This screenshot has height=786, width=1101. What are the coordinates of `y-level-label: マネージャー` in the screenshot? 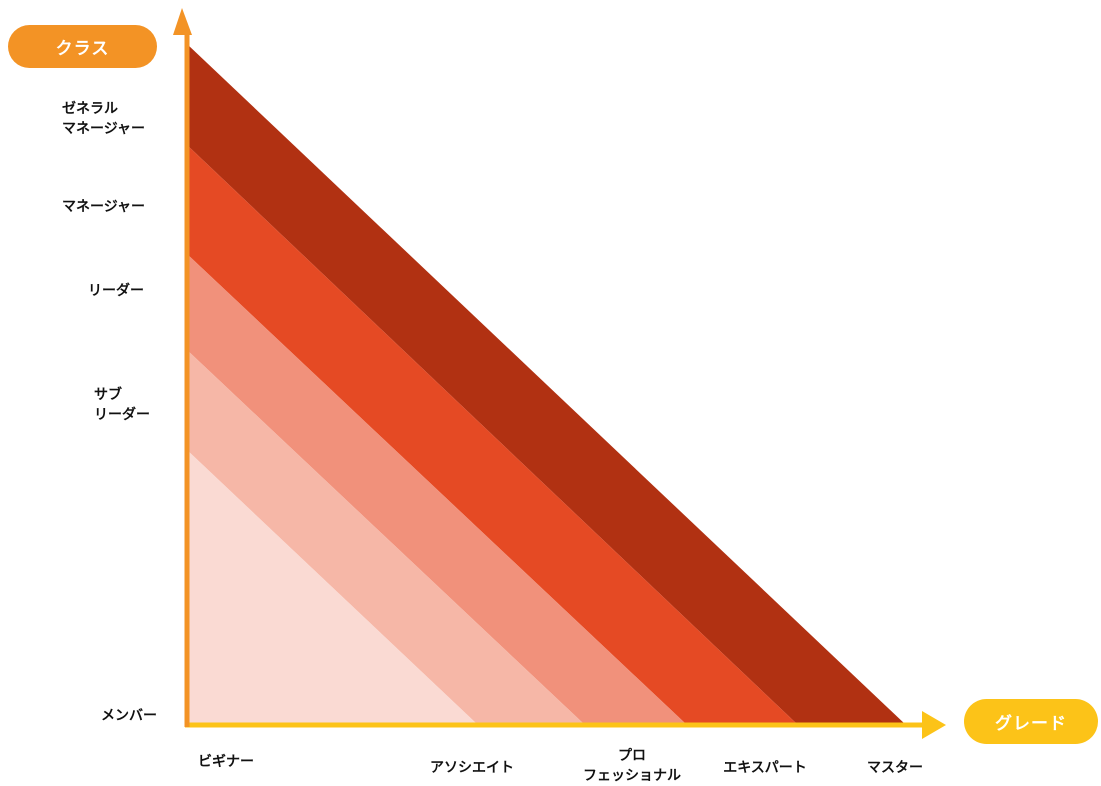 It's located at (104, 207).